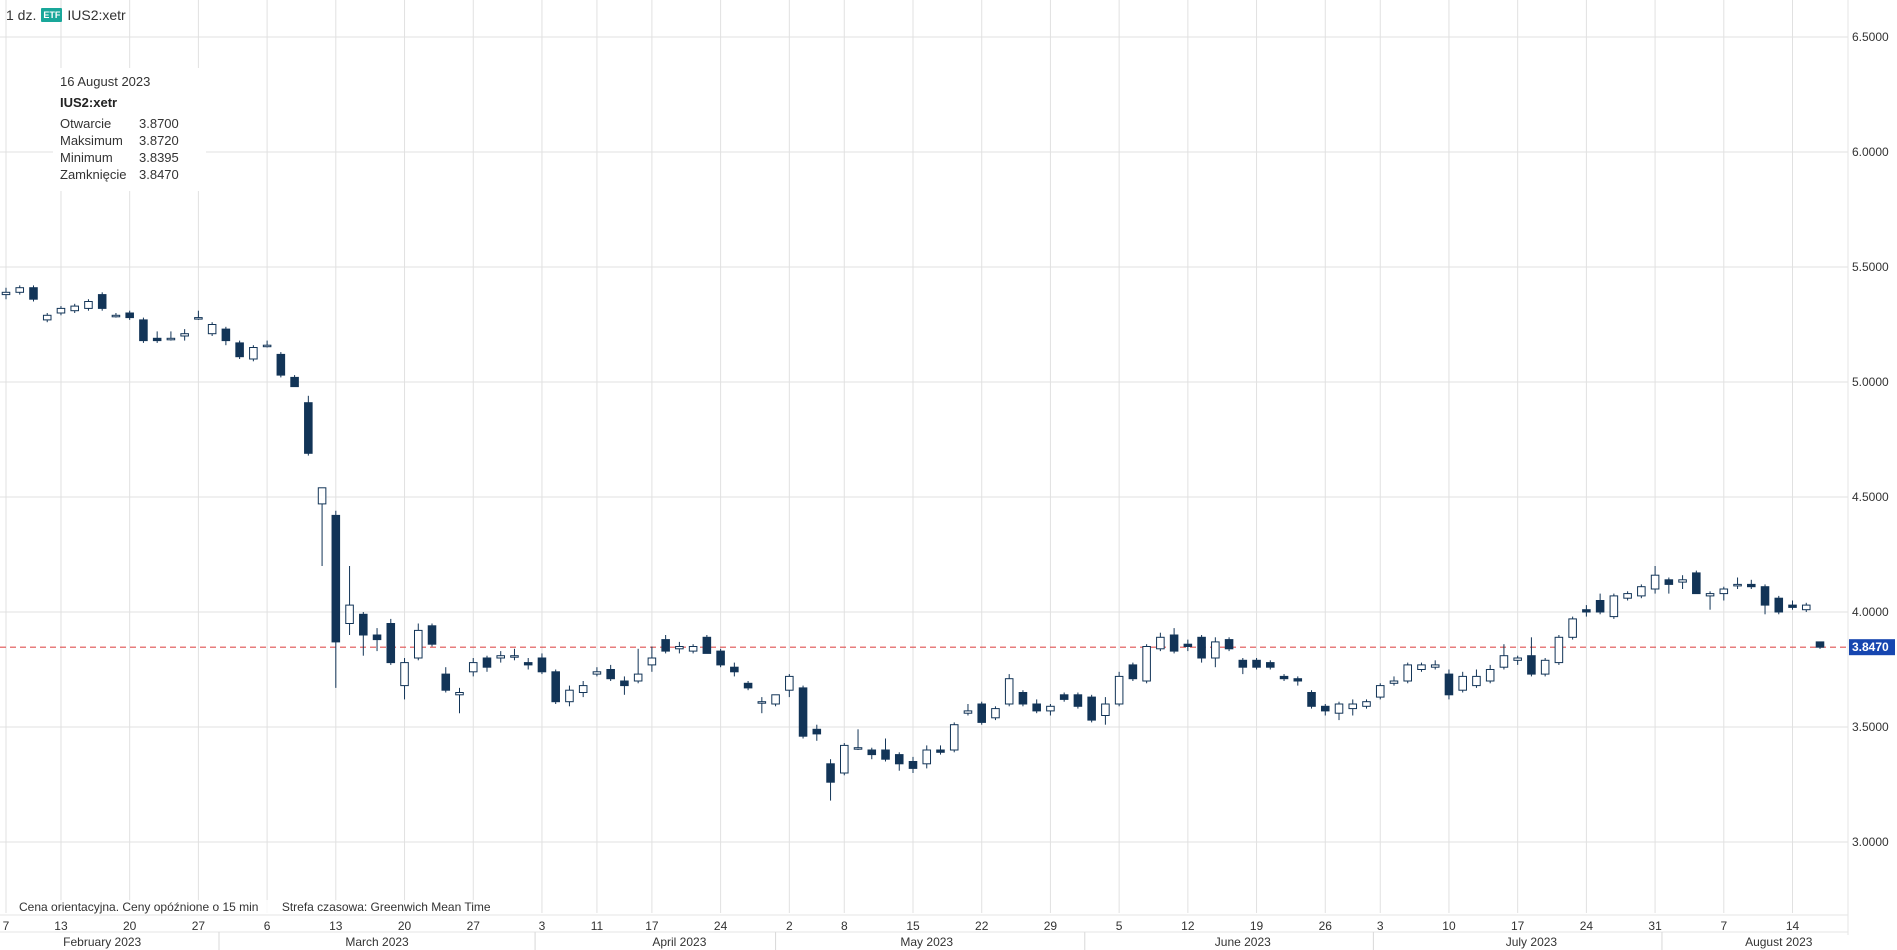 This screenshot has width=1897, height=950. What do you see at coordinates (159, 157) in the screenshot?
I see `tooltip-value: 3.8395` at bounding box center [159, 157].